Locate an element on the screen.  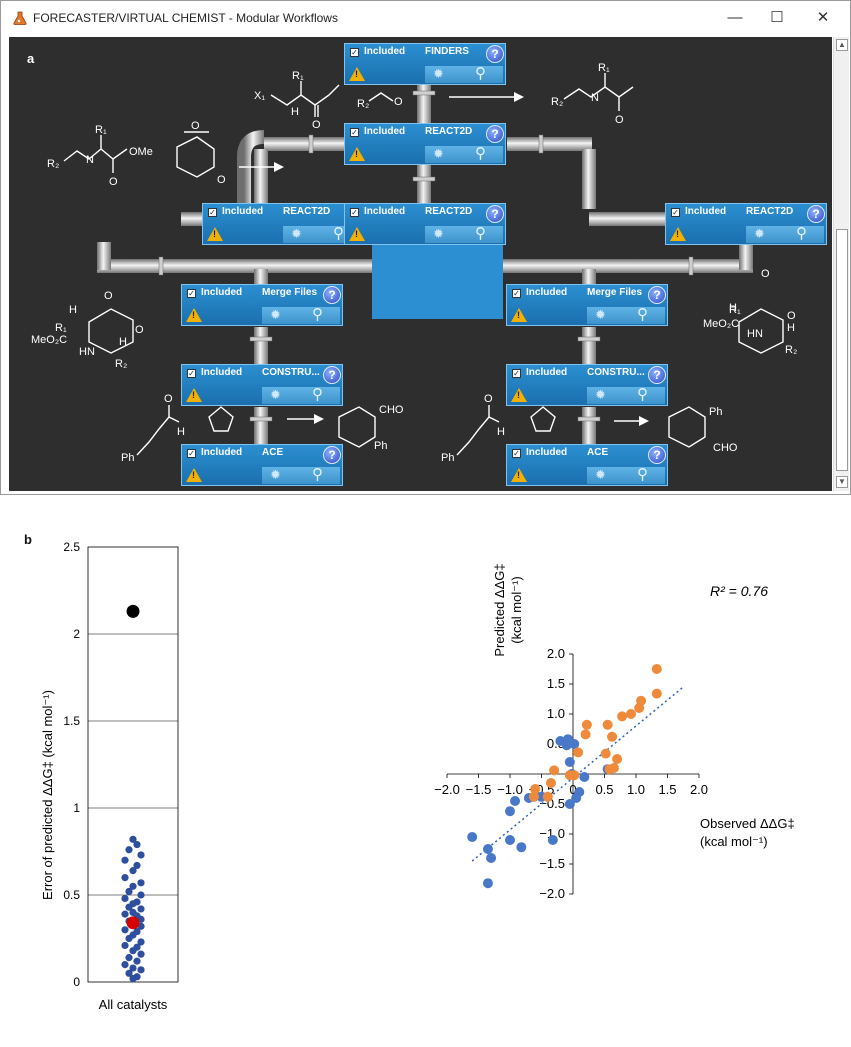
chem-label-r2: R₂ is located at coordinates (791, 350).